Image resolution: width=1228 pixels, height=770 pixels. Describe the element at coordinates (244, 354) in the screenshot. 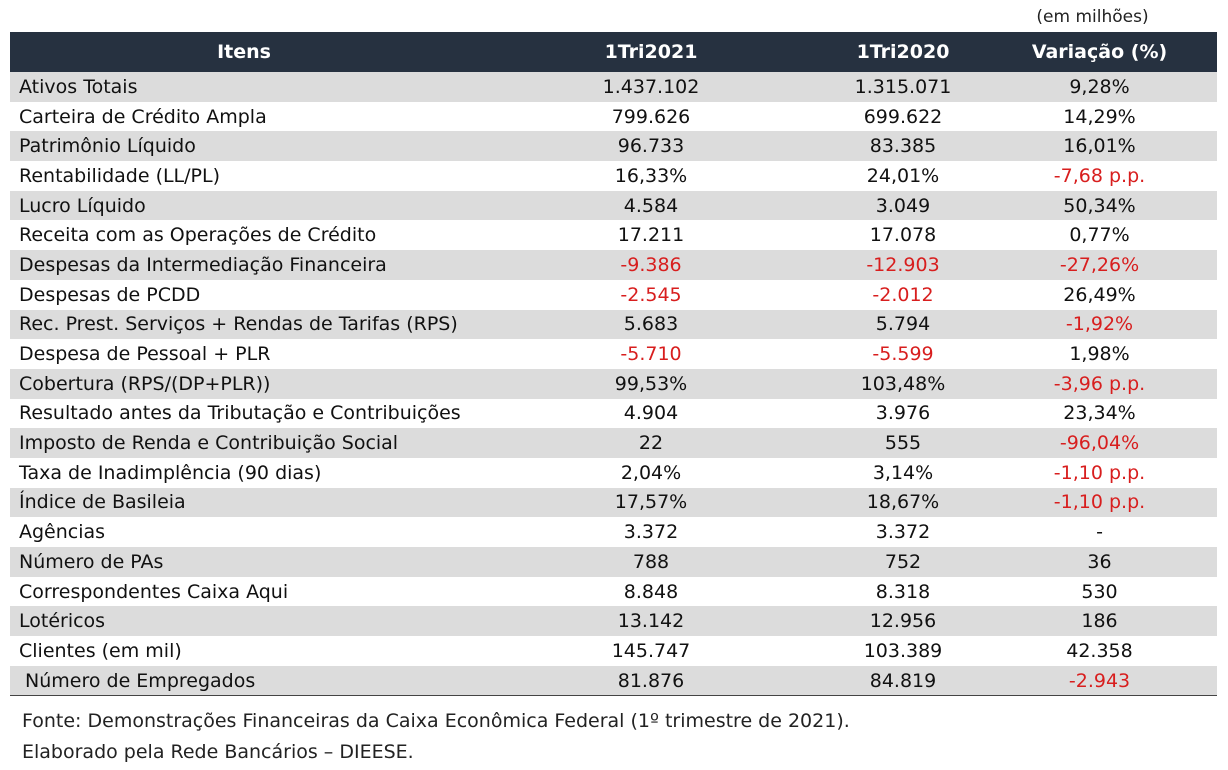

I see `row-item: Despesa de Pessoal + PLR` at that location.